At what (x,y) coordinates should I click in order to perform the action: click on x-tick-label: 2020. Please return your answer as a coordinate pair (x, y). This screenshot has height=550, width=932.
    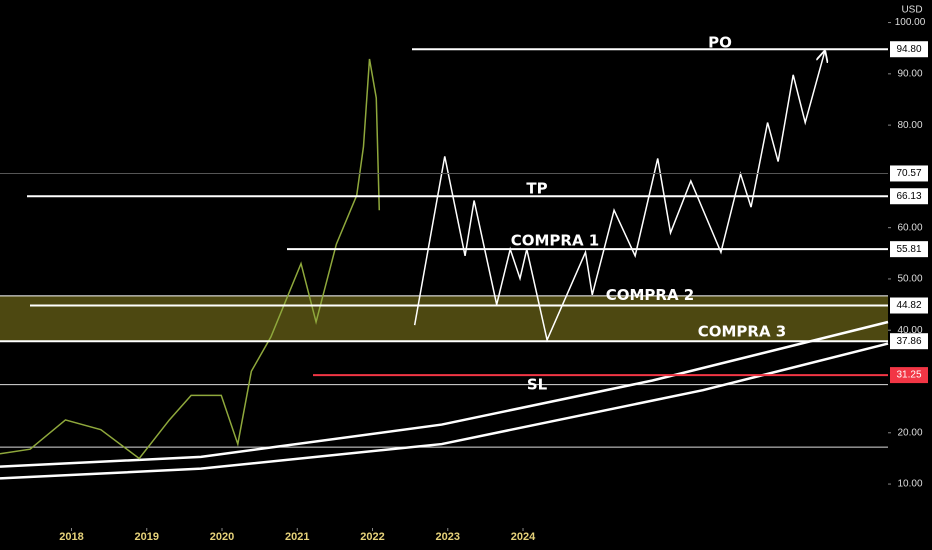
    Looking at the image, I should click on (222, 537).